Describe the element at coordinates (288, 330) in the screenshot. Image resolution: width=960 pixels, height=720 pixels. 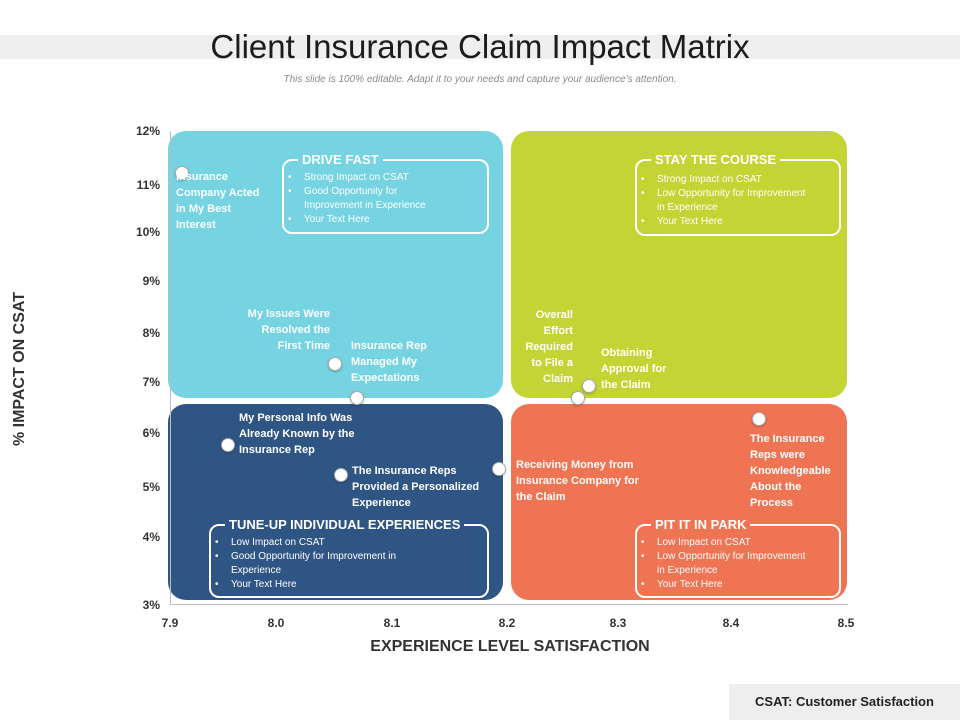
I see `point-label: My Issues Were Resolved the First Time` at that location.